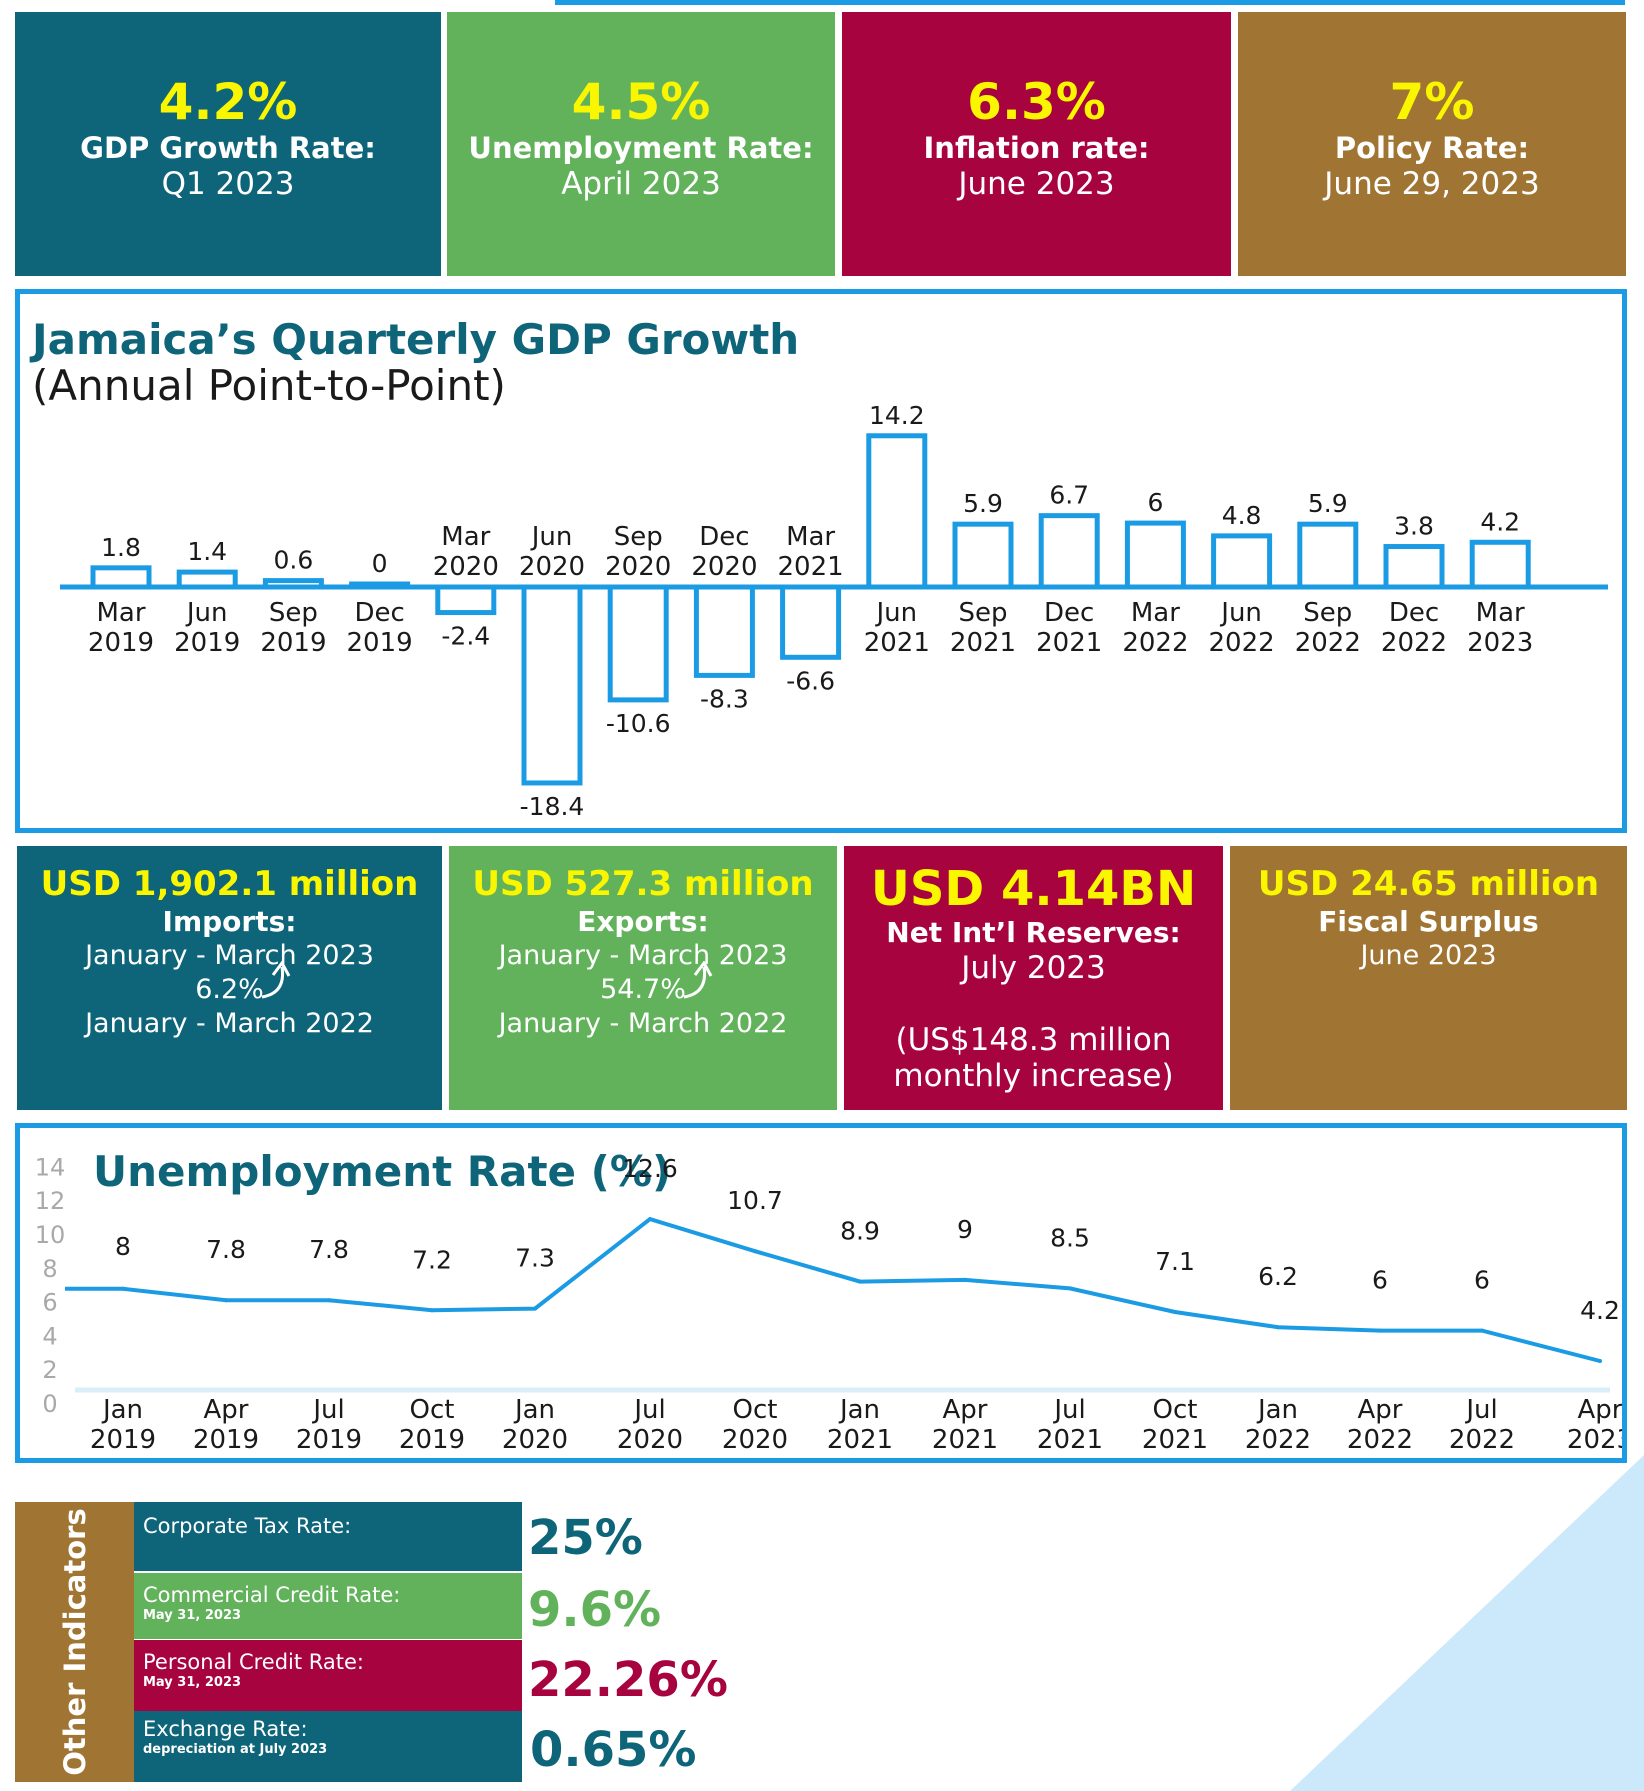 The height and width of the screenshot is (1791, 1644). Describe the element at coordinates (755, 1410) in the screenshot. I see `unemployment-x-label: Oct` at that location.